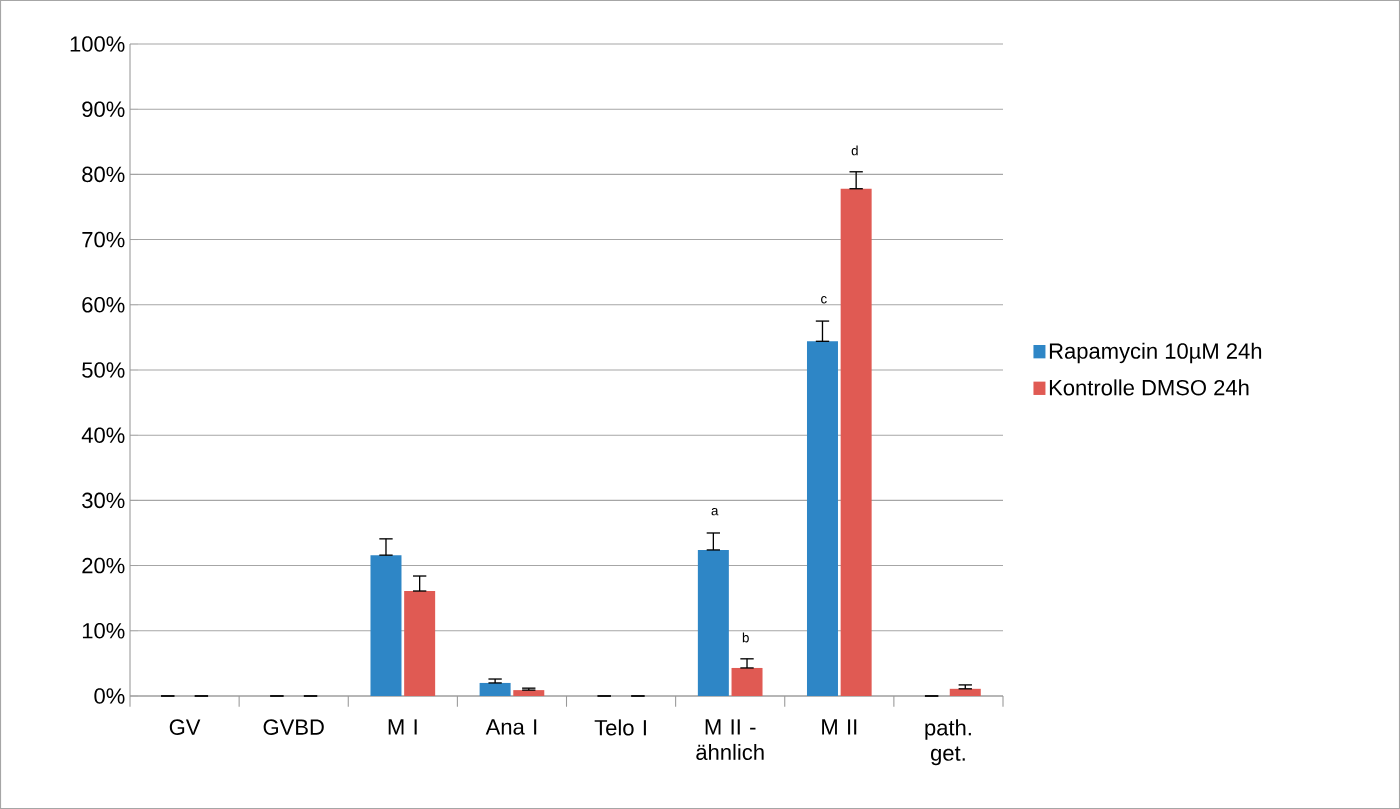 The width and height of the screenshot is (1400, 809). I want to click on x-tick-label: M II, so click(839, 727).